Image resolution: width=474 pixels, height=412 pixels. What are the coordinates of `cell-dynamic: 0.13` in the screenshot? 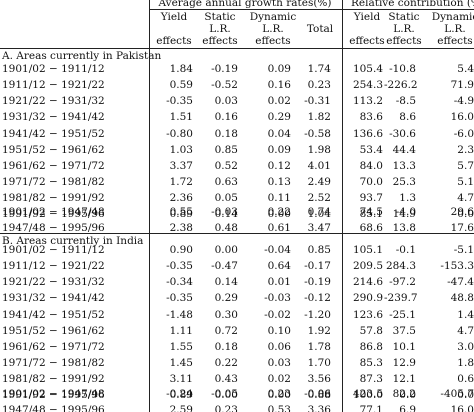 It's located at (279, 182).